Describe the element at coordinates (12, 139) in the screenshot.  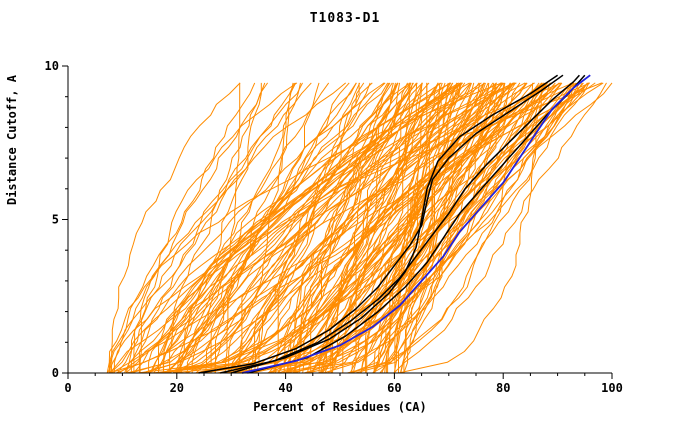
I see `y-axis-label: Distance Cutoff, A` at that location.